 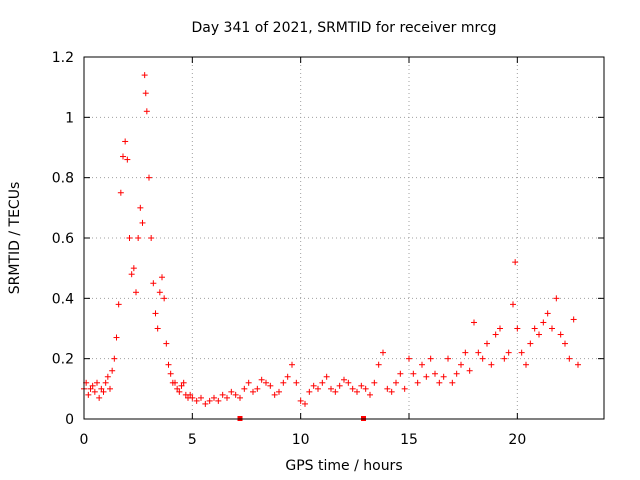 I want to click on y-tick-label: 0.4, so click(x=63, y=299).